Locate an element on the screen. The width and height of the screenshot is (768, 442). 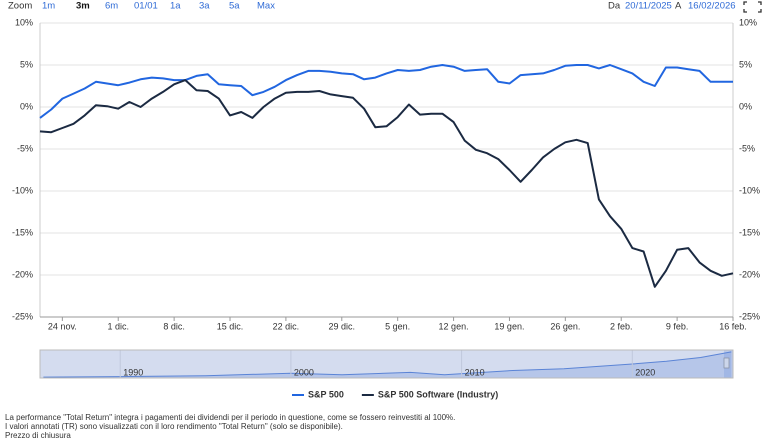
legend-label: S&P 500 Software (Industry) is located at coordinates (438, 394).